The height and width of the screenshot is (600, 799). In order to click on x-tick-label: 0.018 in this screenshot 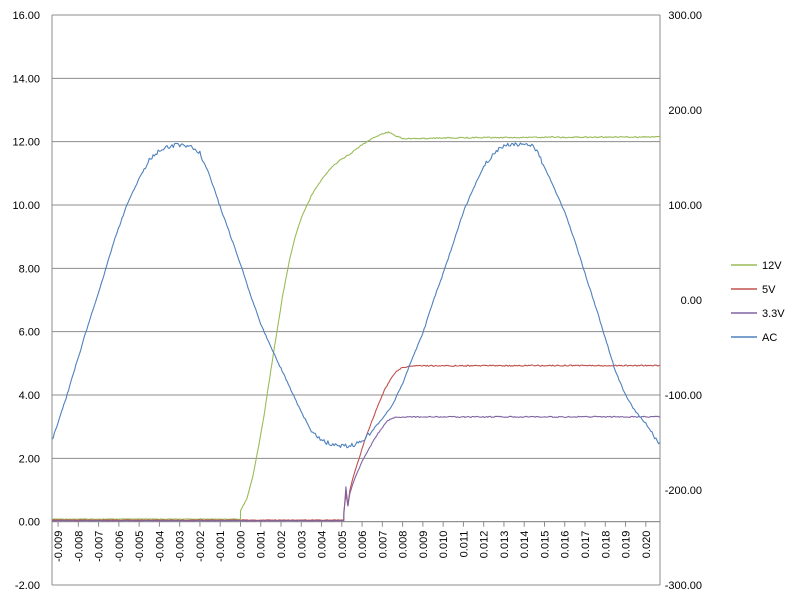, I will do `click(606, 545)`.